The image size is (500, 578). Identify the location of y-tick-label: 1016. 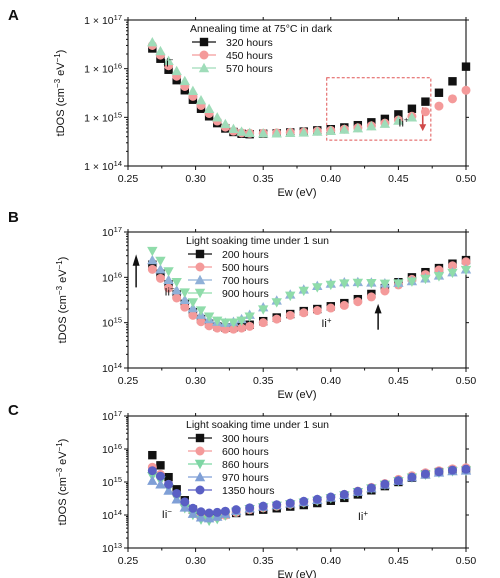
(112, 277).